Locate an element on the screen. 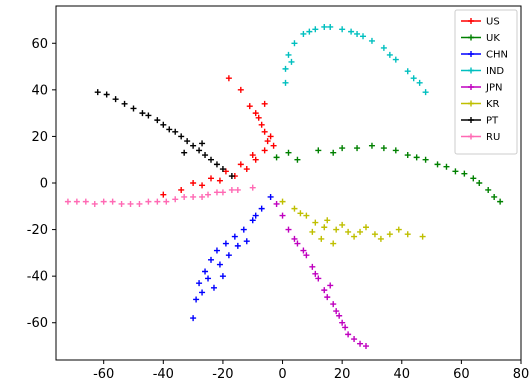 The width and height of the screenshot is (529, 386). series-ind is located at coordinates (355, 59).